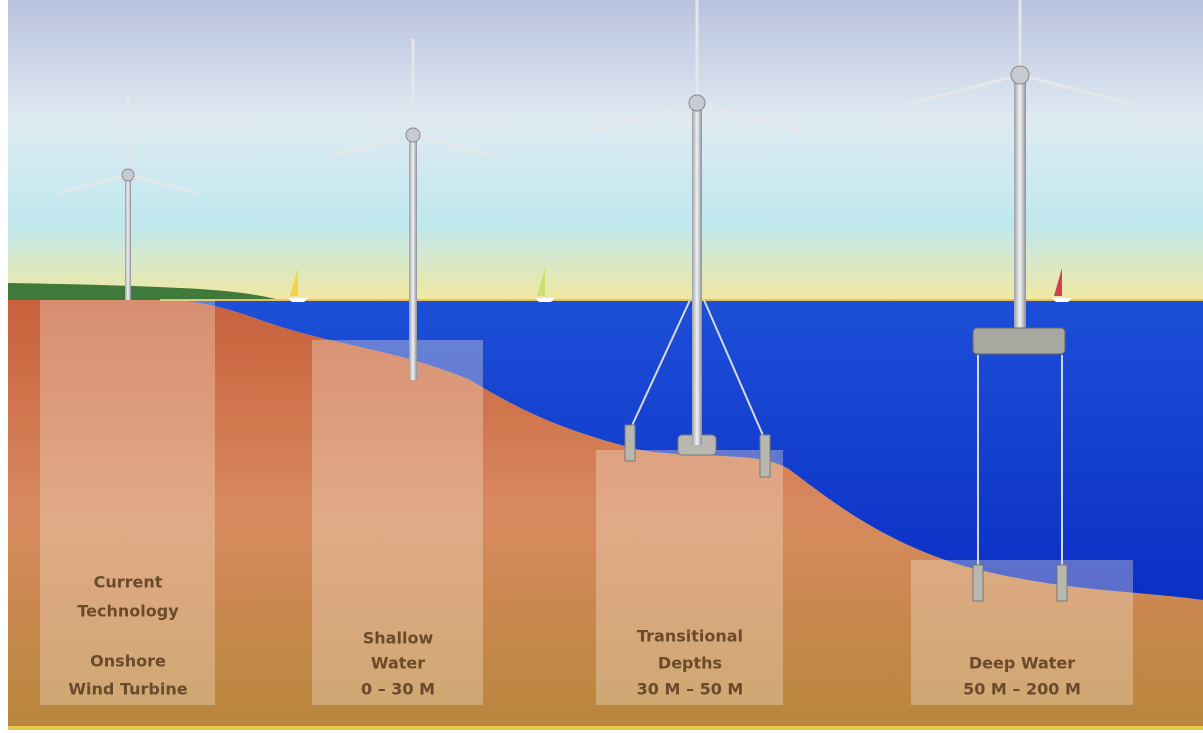 The image size is (1203, 733). What do you see at coordinates (1019, 341) in the screenshot?
I see `float-platform` at bounding box center [1019, 341].